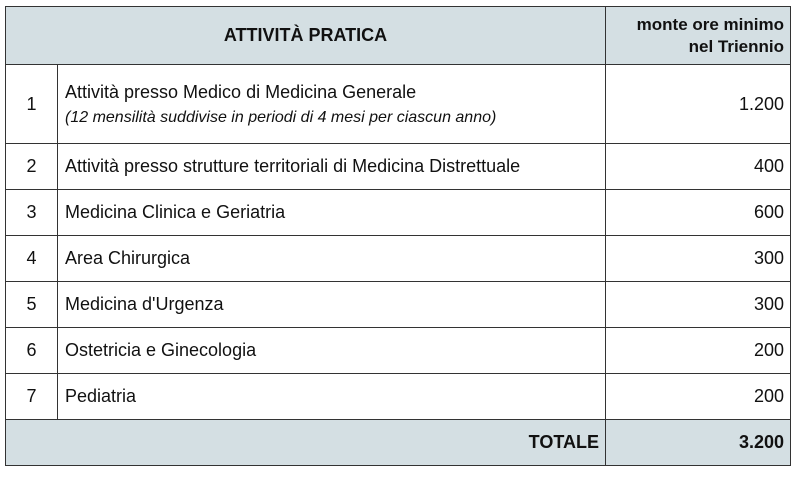 This screenshot has height=482, width=796. What do you see at coordinates (331, 258) in the screenshot?
I see `activity-name: Area Chirurgica` at bounding box center [331, 258].